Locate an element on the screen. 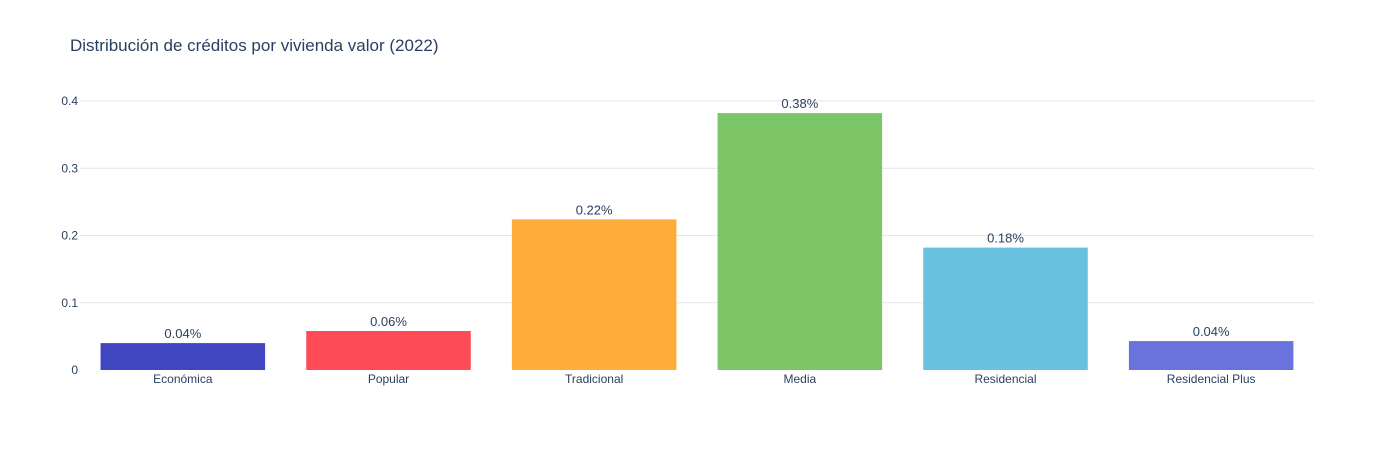 The height and width of the screenshot is (455, 1394). x-tick-label: Tradicional is located at coordinates (594, 379).